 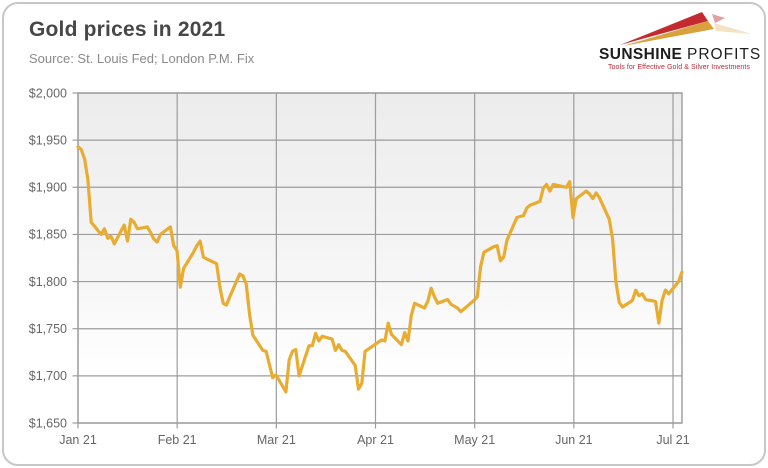 I want to click on y-axis-tick-label: $1,850, so click(x=48, y=235).